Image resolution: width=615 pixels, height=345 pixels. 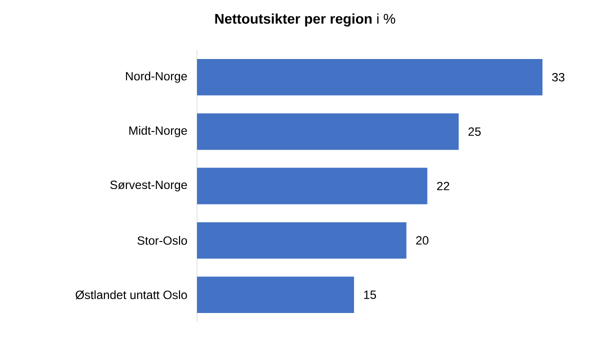 What do you see at coordinates (305, 20) in the screenshot?
I see `chart-title: Nettoutsikter per region i %` at bounding box center [305, 20].